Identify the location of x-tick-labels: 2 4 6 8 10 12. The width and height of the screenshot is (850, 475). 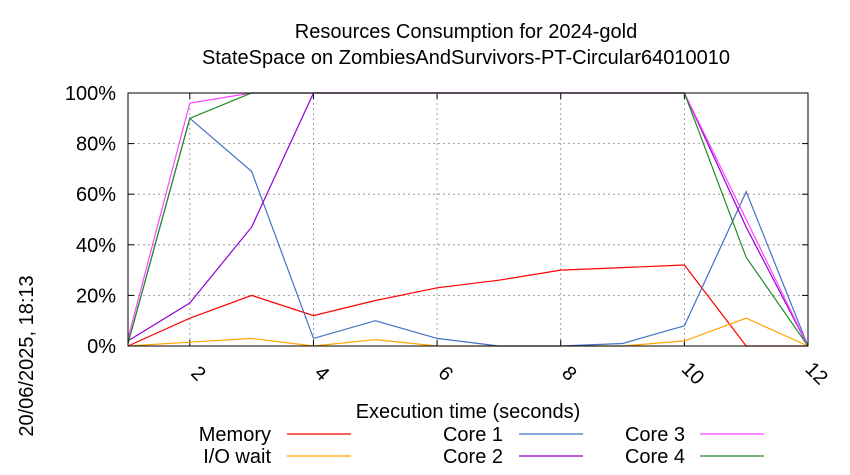
(509, 373).